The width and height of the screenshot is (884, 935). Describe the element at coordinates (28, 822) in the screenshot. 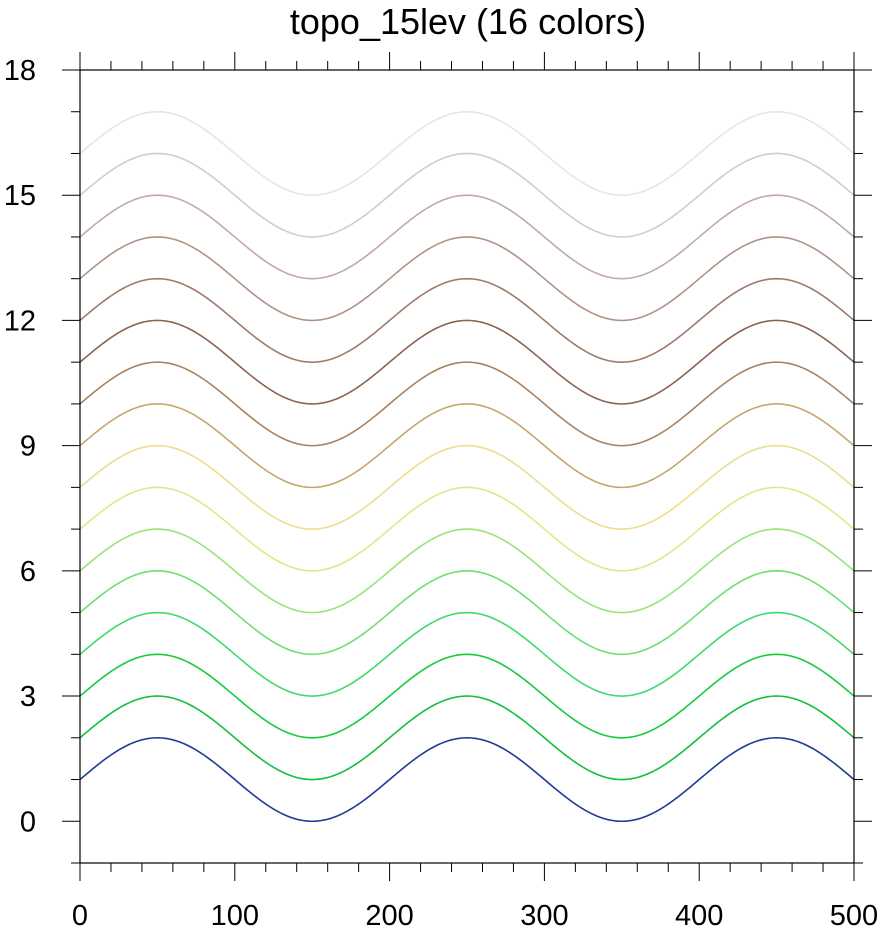

I see `y-tick-label: 0` at that location.